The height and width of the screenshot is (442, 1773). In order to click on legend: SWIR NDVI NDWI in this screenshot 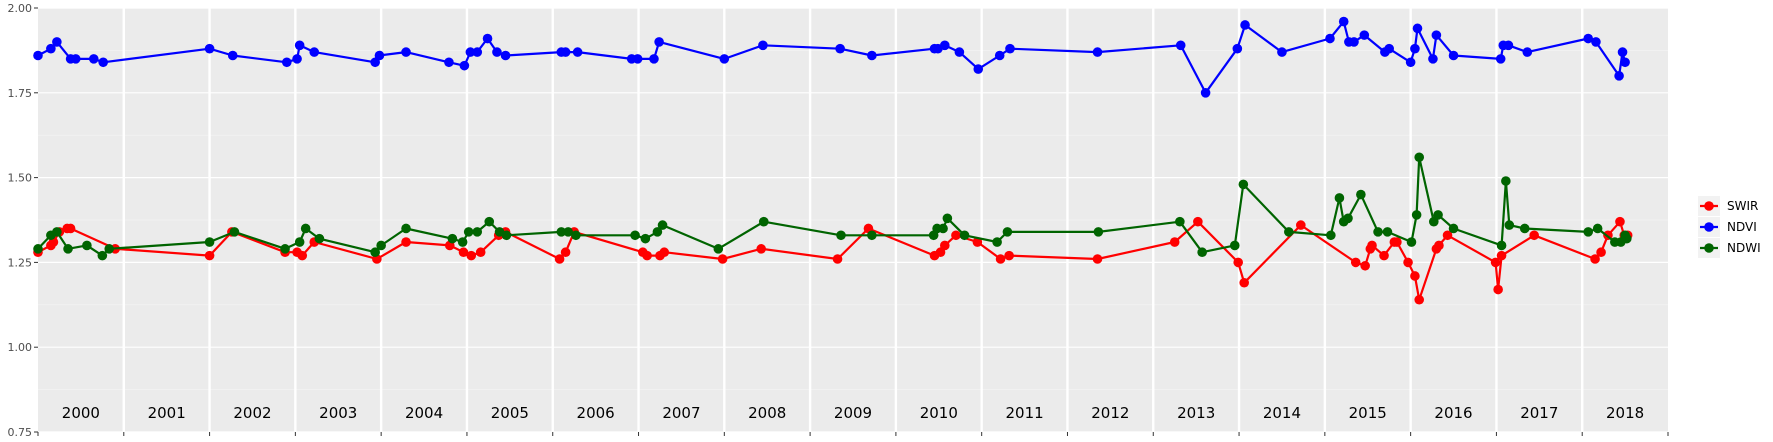, I will do `click(1729, 227)`.